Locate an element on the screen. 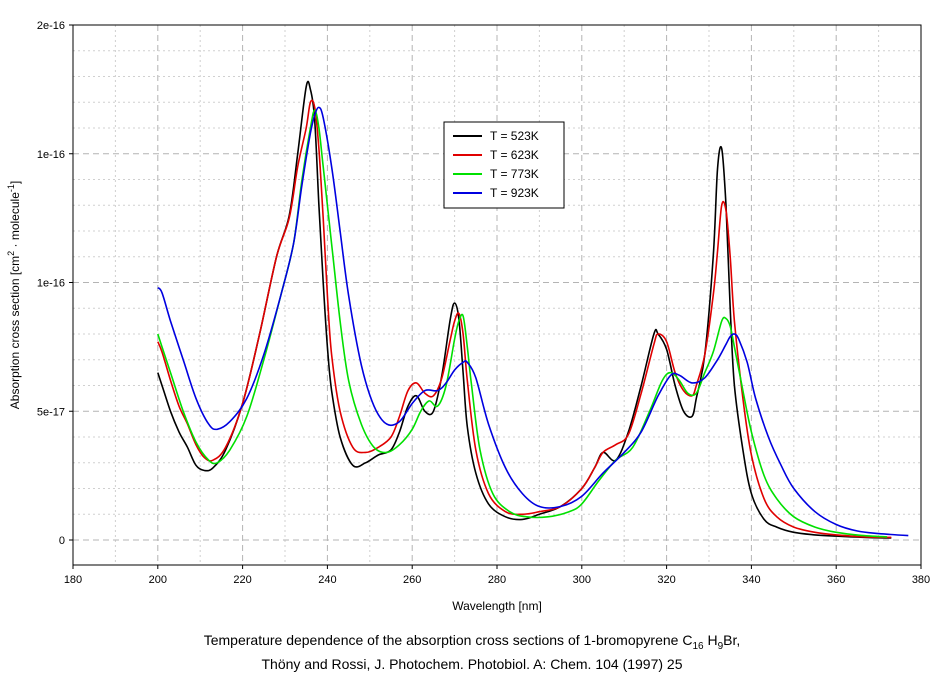 Image resolution: width=944 pixels, height=676 pixels. x-tick-label: 340 is located at coordinates (751, 580).